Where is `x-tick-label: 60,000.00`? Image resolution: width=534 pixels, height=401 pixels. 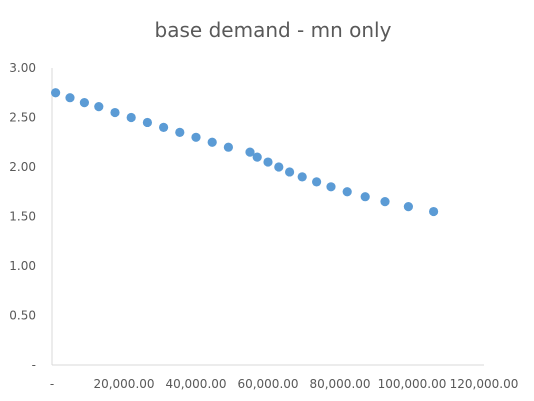
x-tick-label: 60,000.00 is located at coordinates (267, 384).